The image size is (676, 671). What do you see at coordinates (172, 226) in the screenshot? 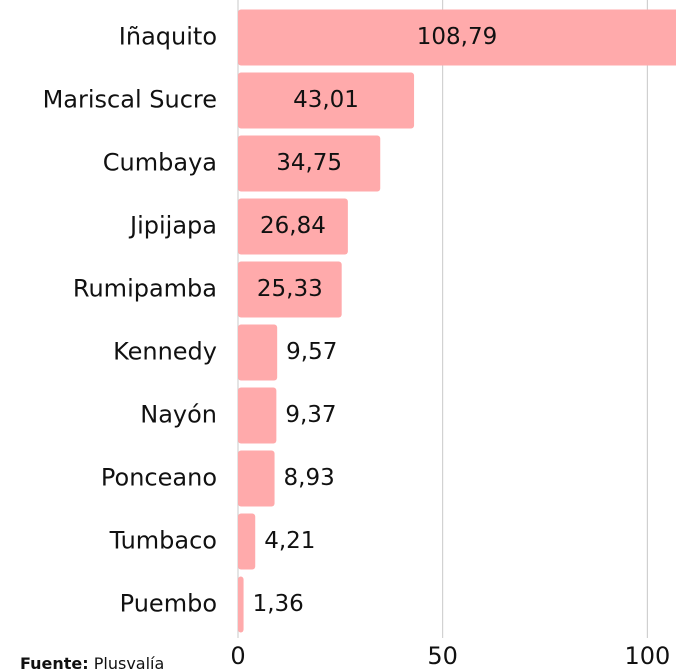
I see `category-label: Jipijapa` at bounding box center [172, 226].